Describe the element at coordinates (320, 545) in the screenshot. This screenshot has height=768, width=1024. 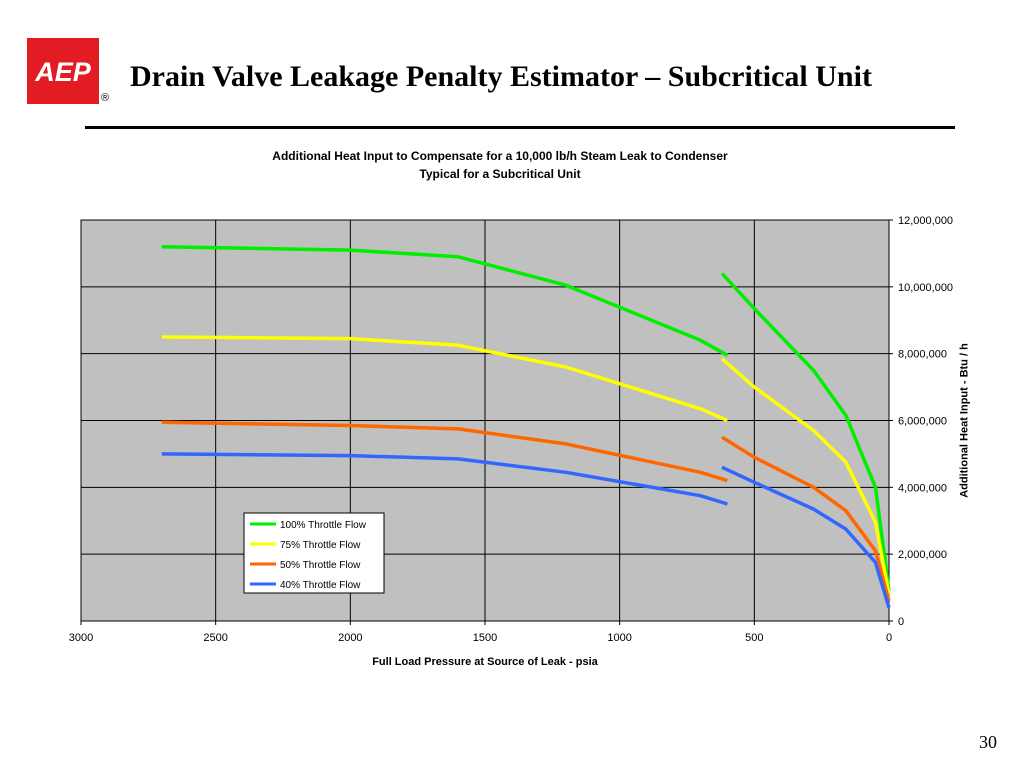
I see `legend-label: 75% Throttle Flow` at that location.